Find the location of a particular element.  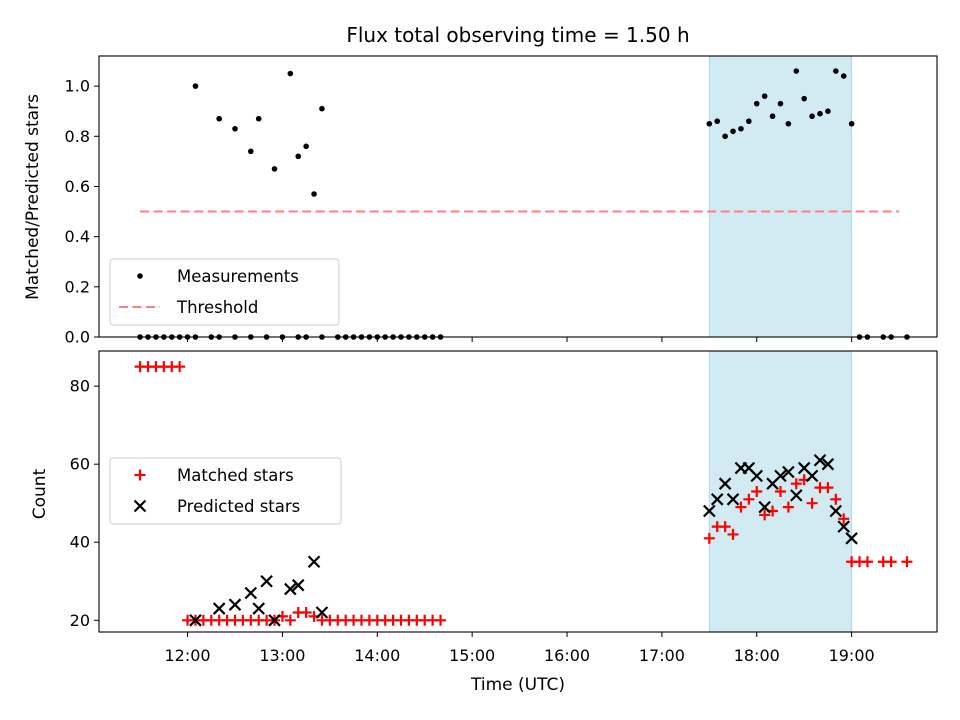

bottom-y-axis-label: Count is located at coordinates (40, 493).